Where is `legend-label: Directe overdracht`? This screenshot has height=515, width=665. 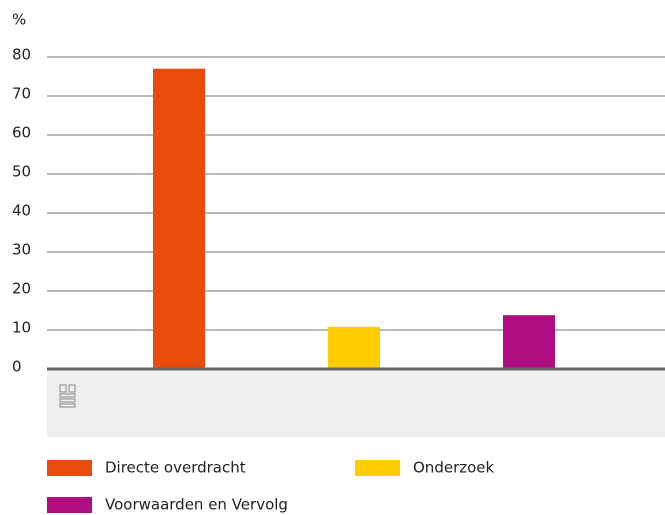 legend-label: Directe overdracht is located at coordinates (175, 468).